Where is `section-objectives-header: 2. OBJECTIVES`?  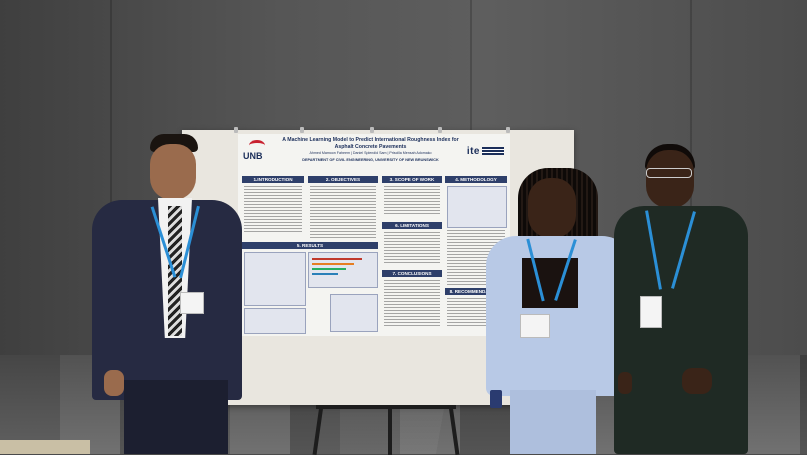
section-objectives-header: 2. OBJECTIVES is located at coordinates (343, 179).